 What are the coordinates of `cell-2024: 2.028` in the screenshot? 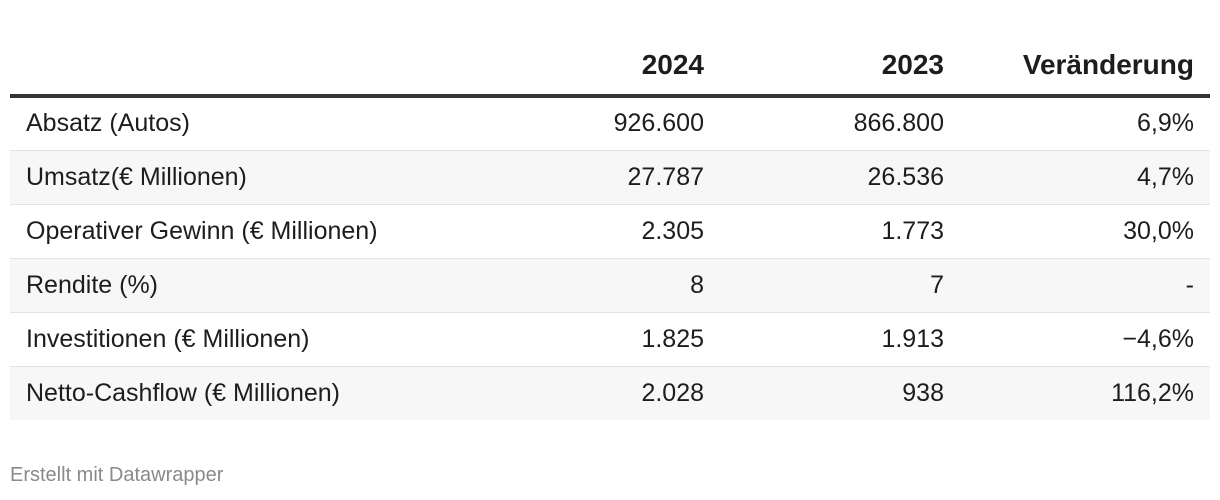 It's located at (600, 393).